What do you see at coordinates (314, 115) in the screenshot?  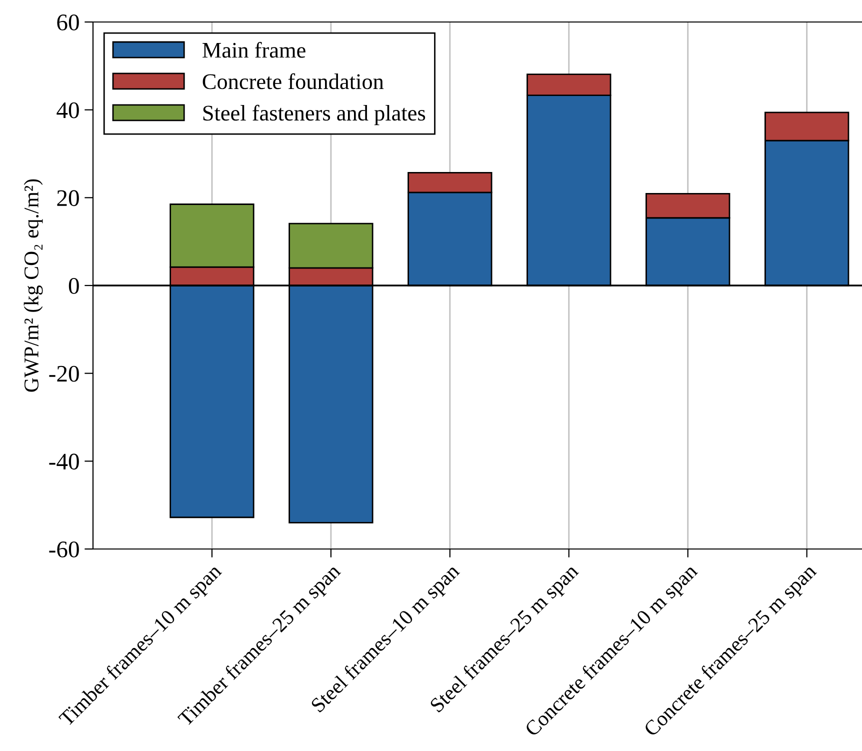 I see `legend-label: Steel fasteners and plates` at bounding box center [314, 115].